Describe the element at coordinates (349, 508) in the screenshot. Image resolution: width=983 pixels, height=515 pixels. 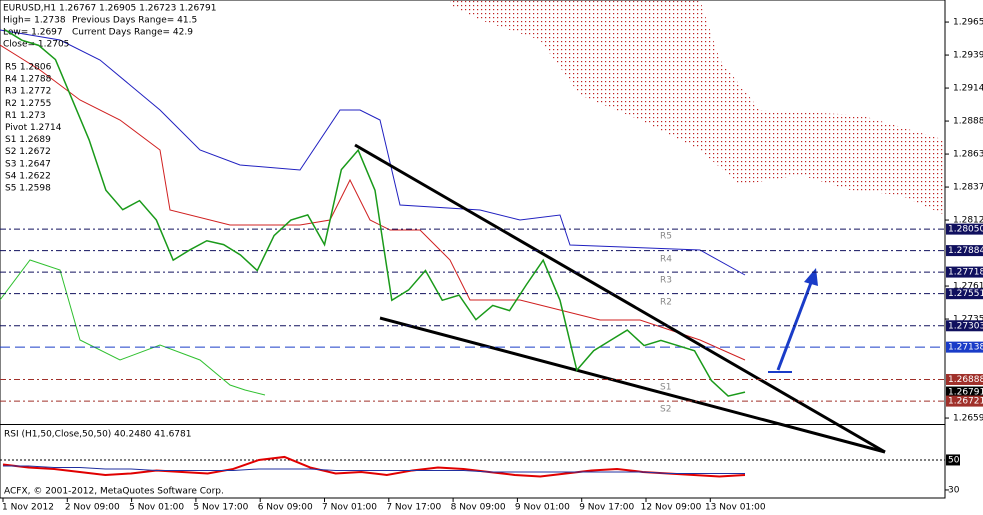
I see `x-tick-label: 7 Nov 01:00` at that location.